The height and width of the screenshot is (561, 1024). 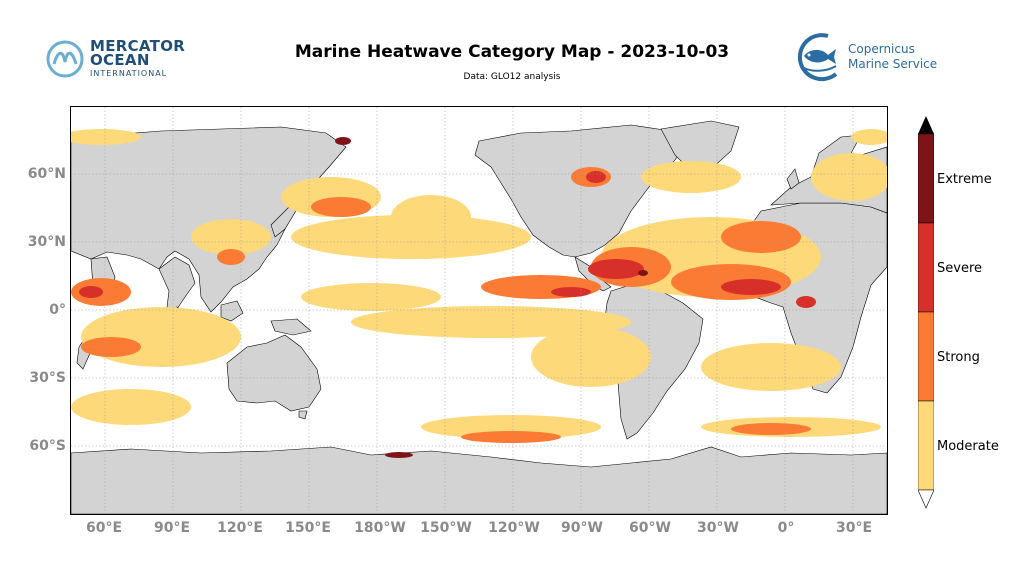 I want to click on land-australia, so click(x=274, y=373).